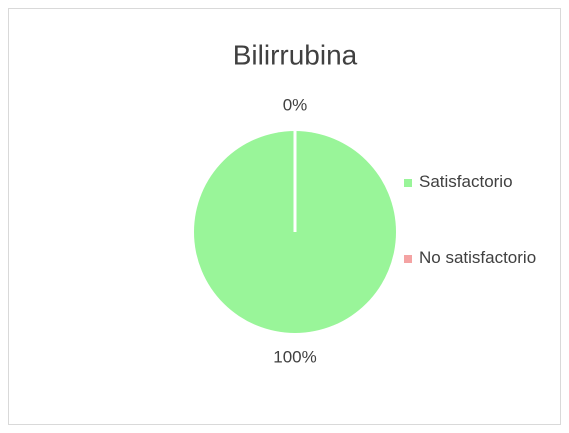 This screenshot has width=569, height=433. Describe the element at coordinates (294, 356) in the screenshot. I see `data-label: 100%` at that location.